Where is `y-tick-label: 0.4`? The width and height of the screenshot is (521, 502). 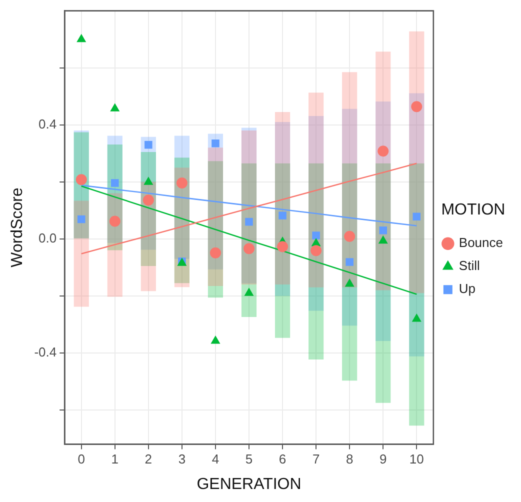
y-tick-label: 0.4 is located at coordinates (47, 124).